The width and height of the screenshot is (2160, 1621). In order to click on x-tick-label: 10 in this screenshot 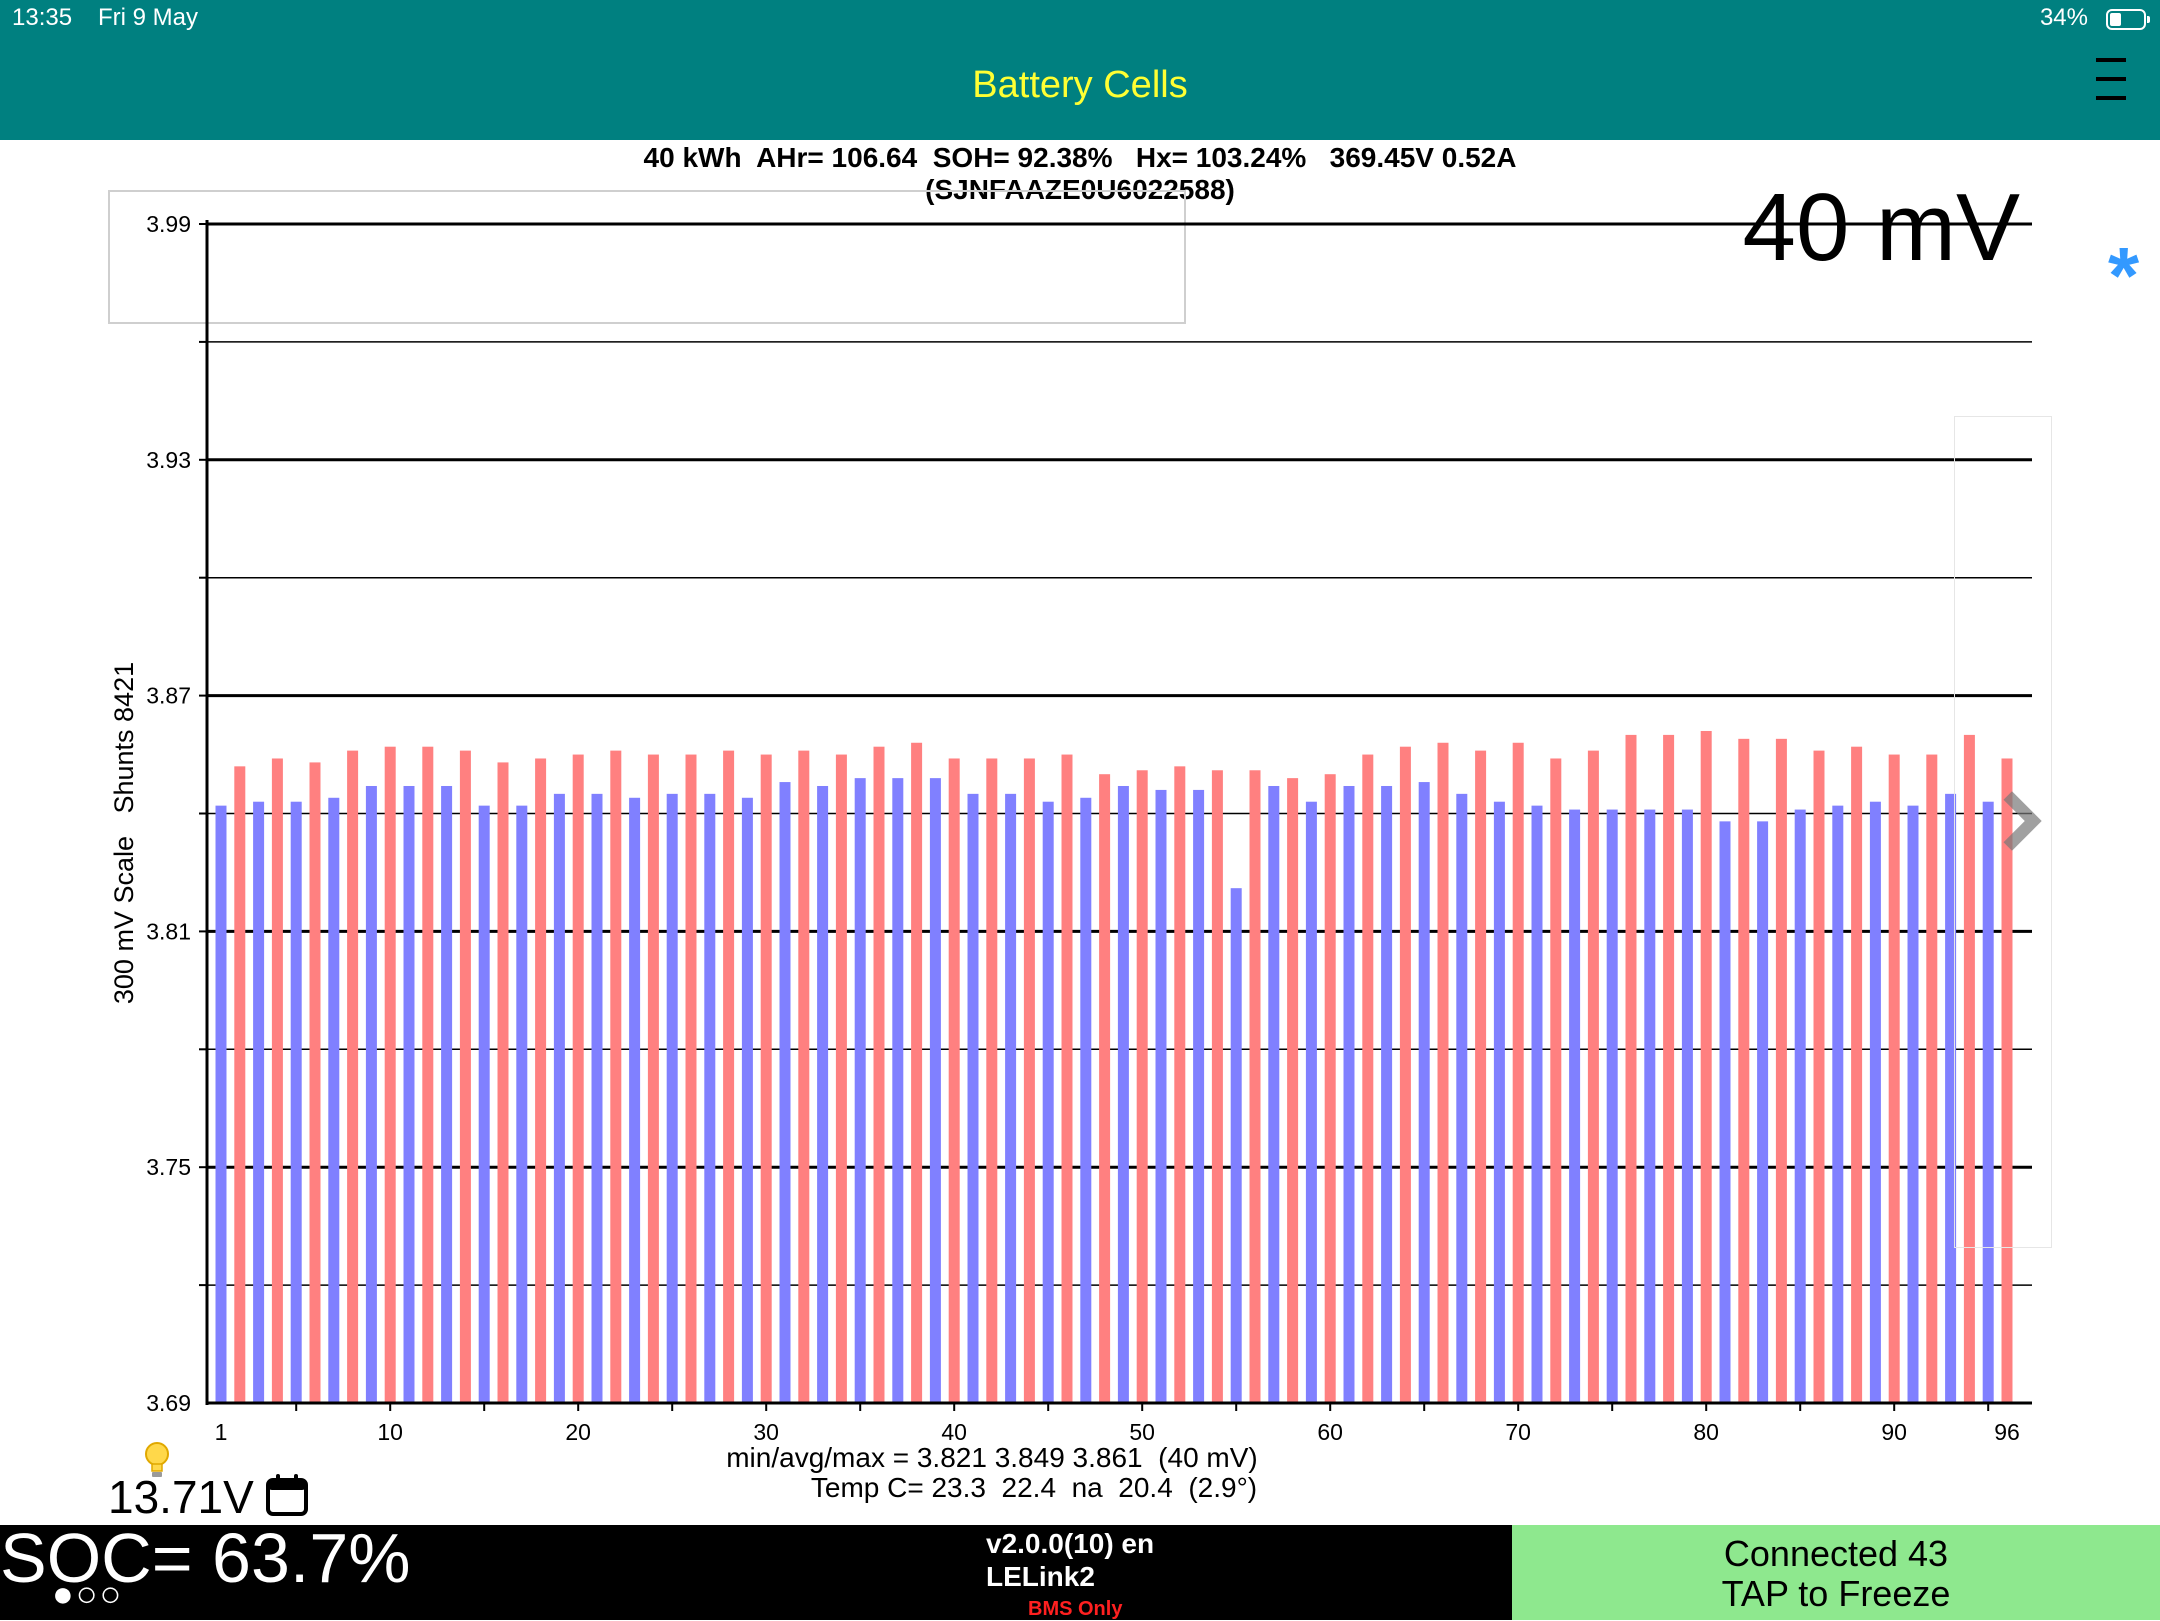, I will do `click(390, 1432)`.